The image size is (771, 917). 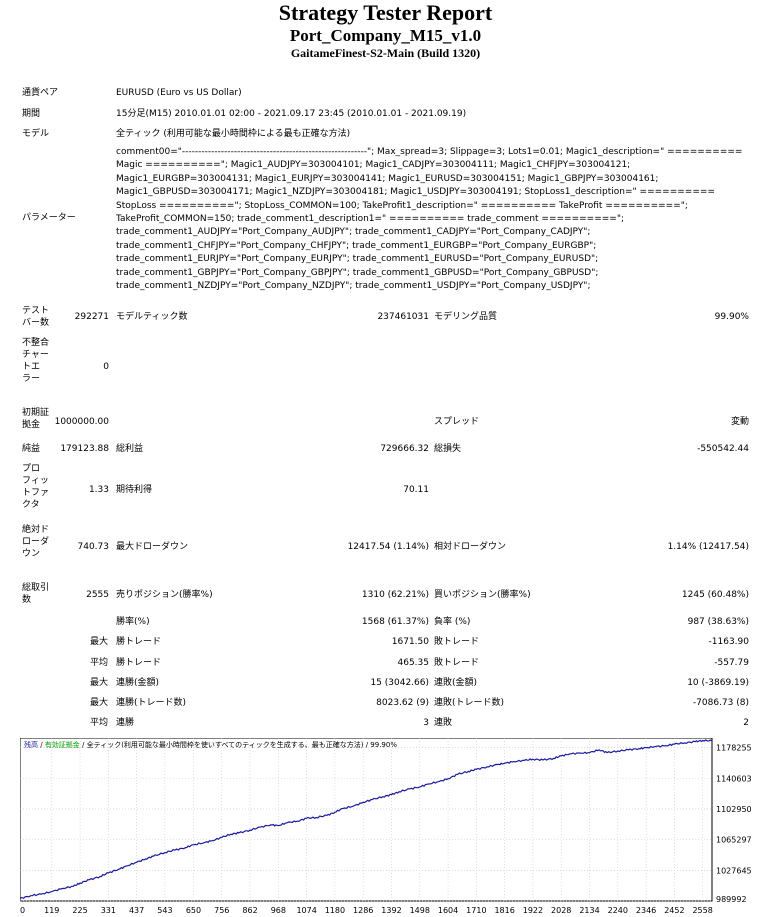 I want to click on x-tick-label: 1286, so click(x=363, y=910).